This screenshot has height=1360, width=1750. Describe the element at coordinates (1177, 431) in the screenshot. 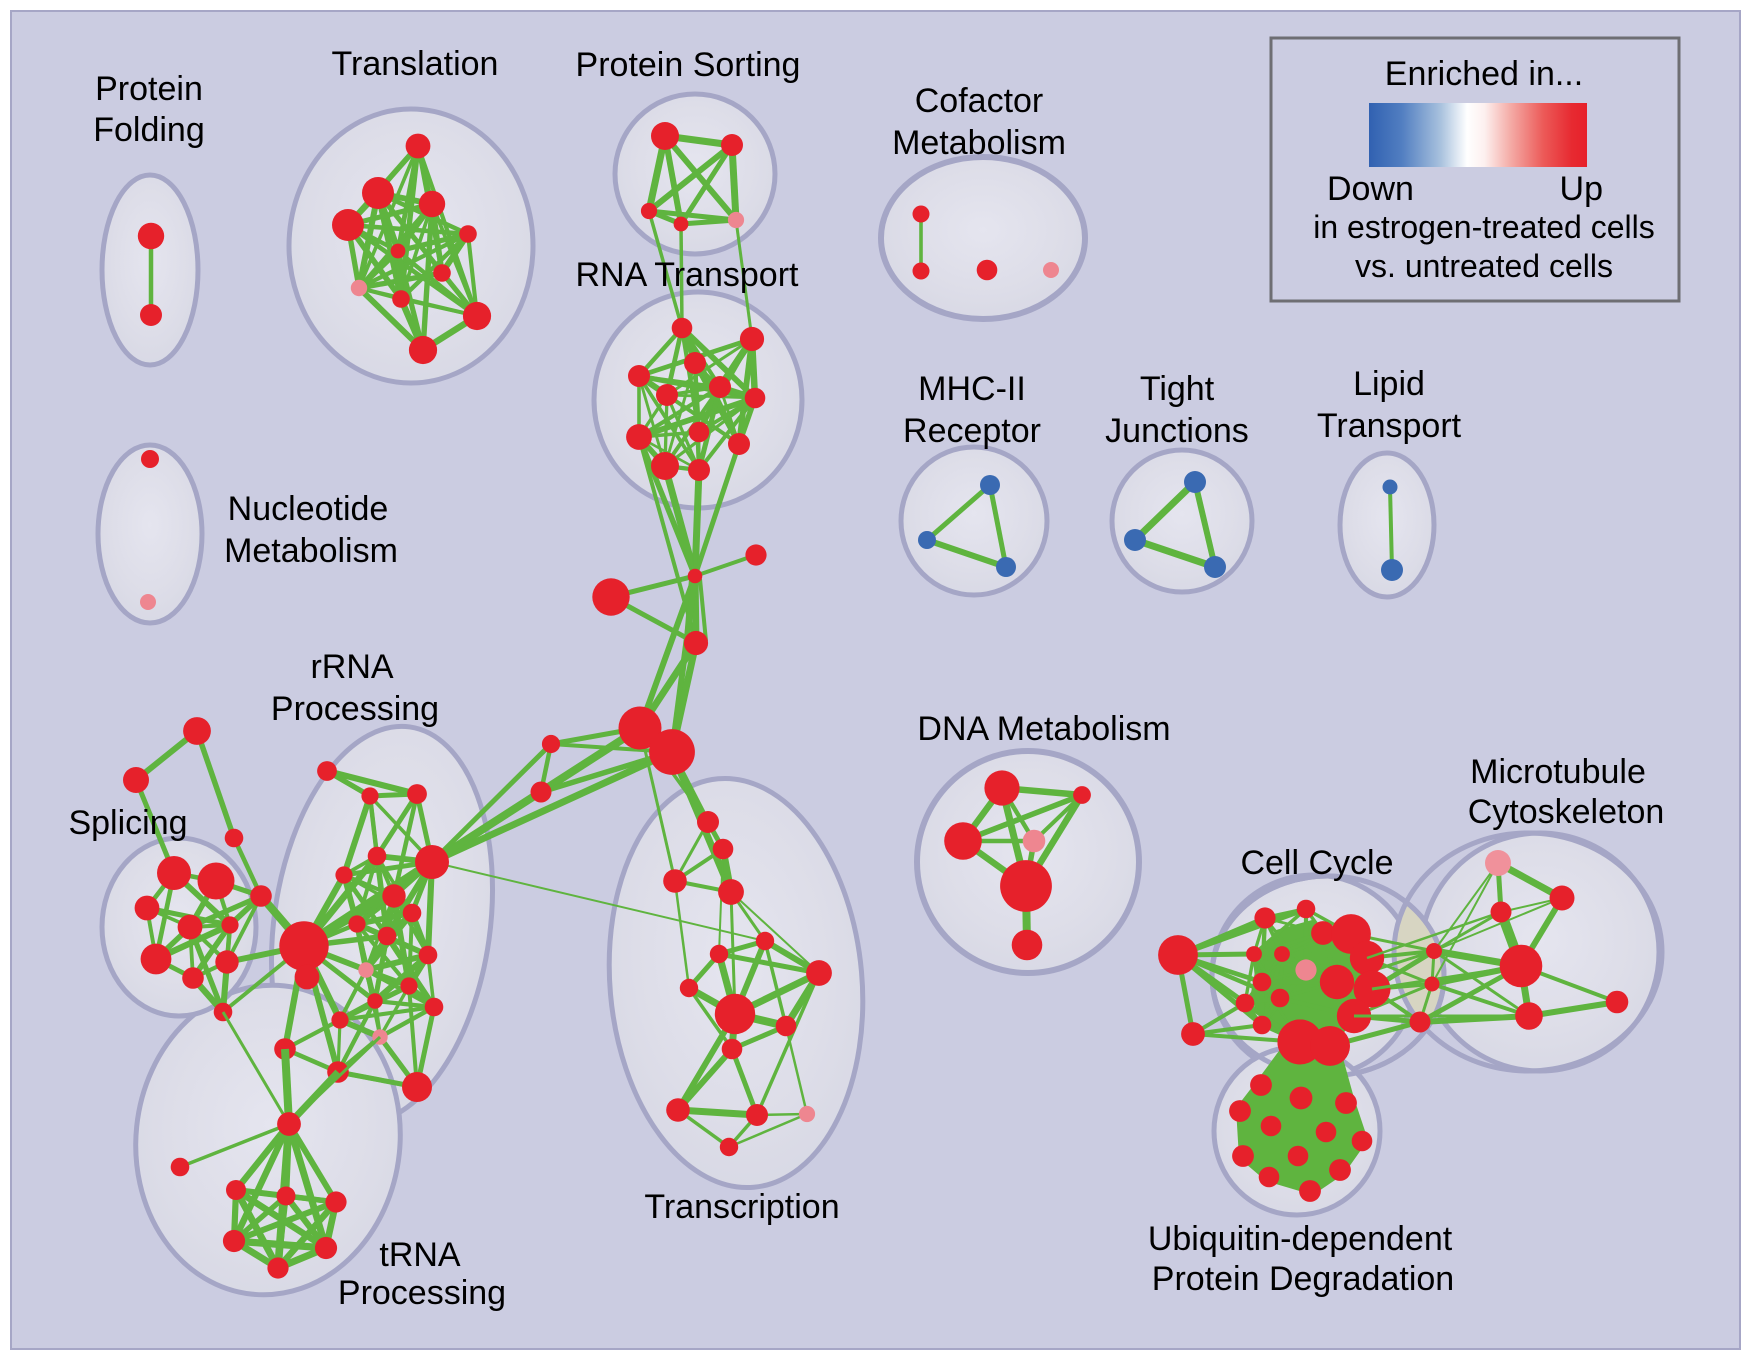

I see `svg-text: Junctions` at that location.